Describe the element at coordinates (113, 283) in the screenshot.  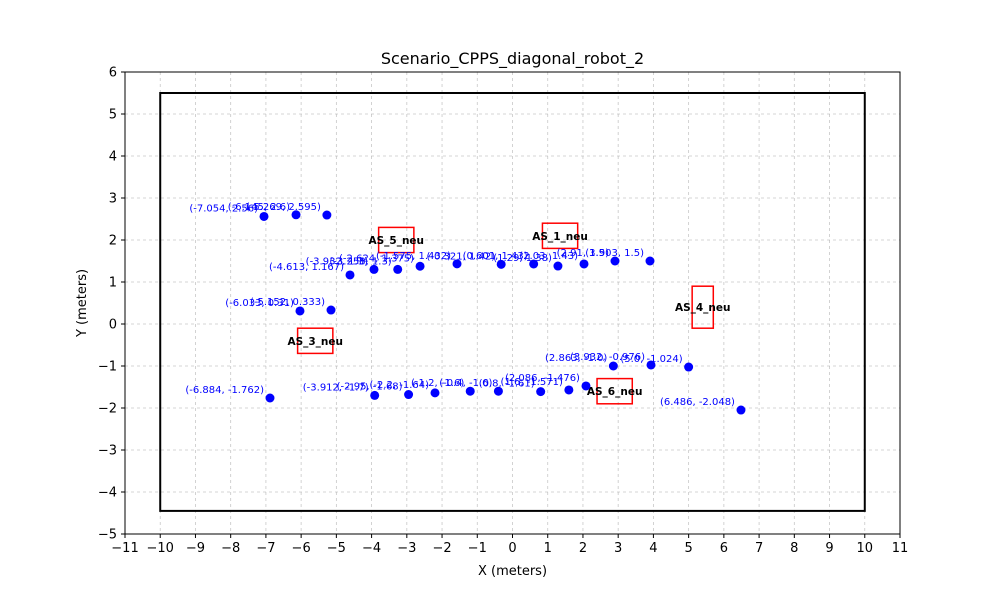
I see `y-tick-label: 1` at that location.